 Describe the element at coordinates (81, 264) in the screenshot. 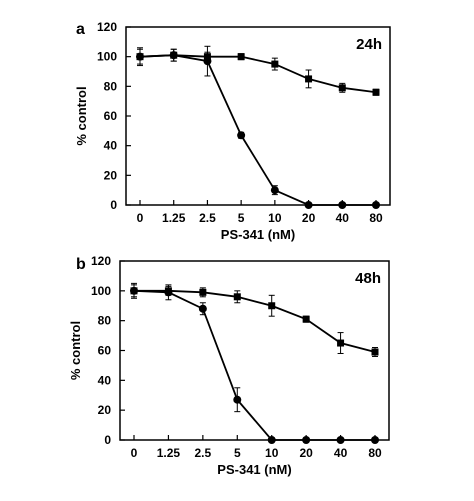

I see `panel-letter: b` at that location.